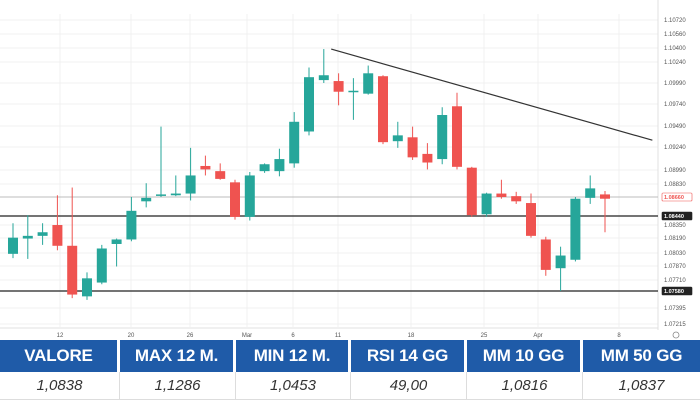 This screenshot has height=400, width=700. What do you see at coordinates (675, 35) in the screenshot?
I see `y-tick-label: 1.10560` at bounding box center [675, 35].